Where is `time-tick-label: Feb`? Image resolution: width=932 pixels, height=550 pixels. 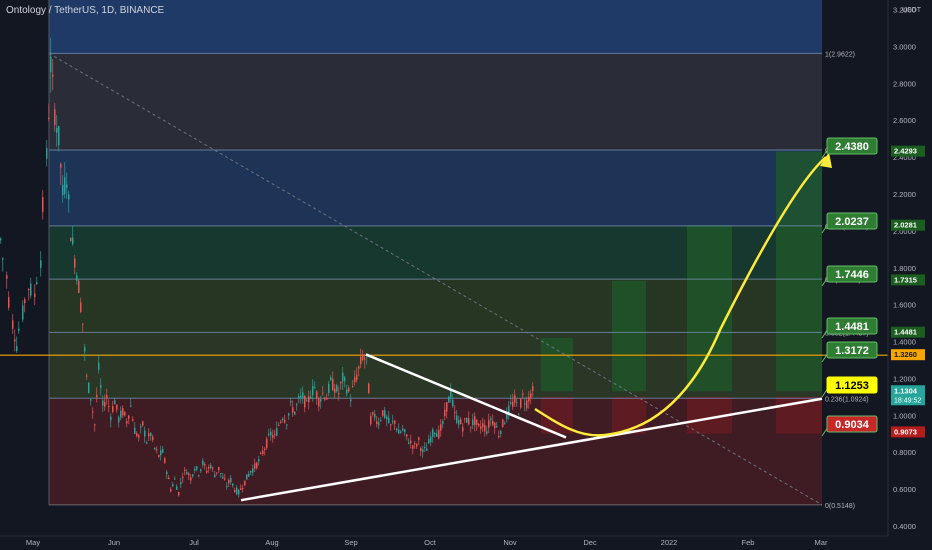
time-tick-label: Feb is located at coordinates (748, 542).